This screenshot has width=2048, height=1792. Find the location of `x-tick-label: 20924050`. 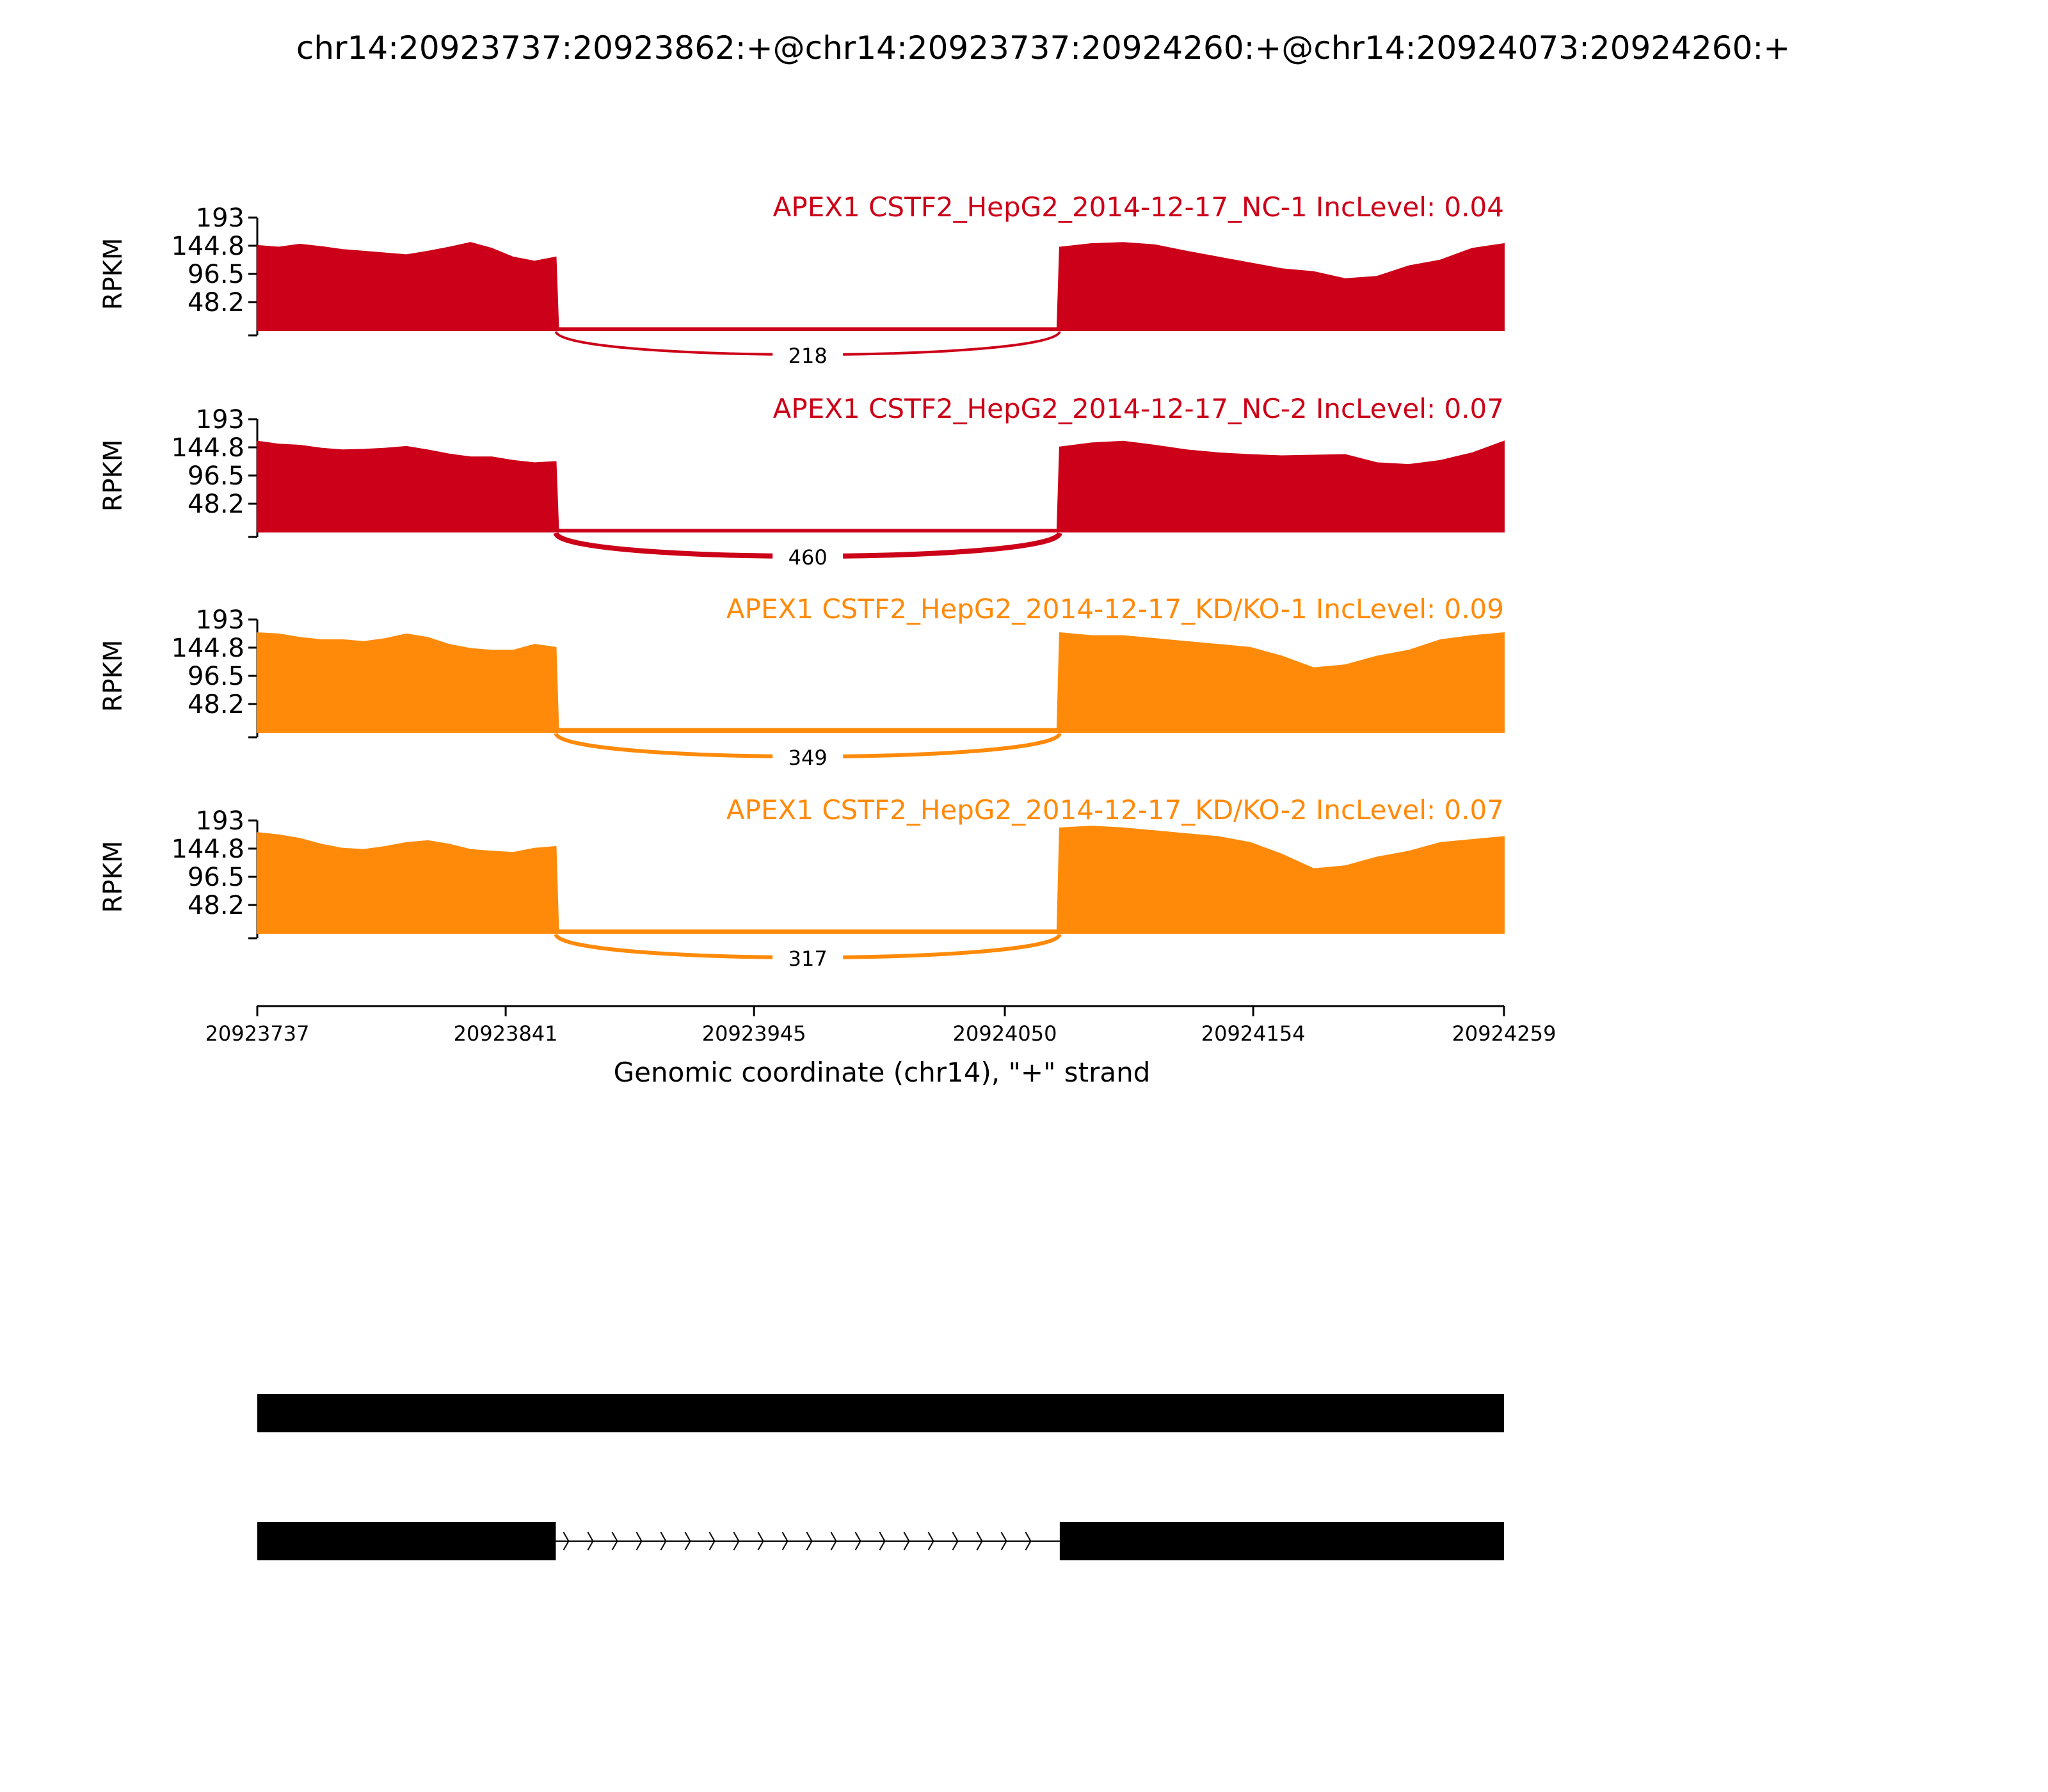

x-tick-label: 20924050 is located at coordinates (1005, 1033).